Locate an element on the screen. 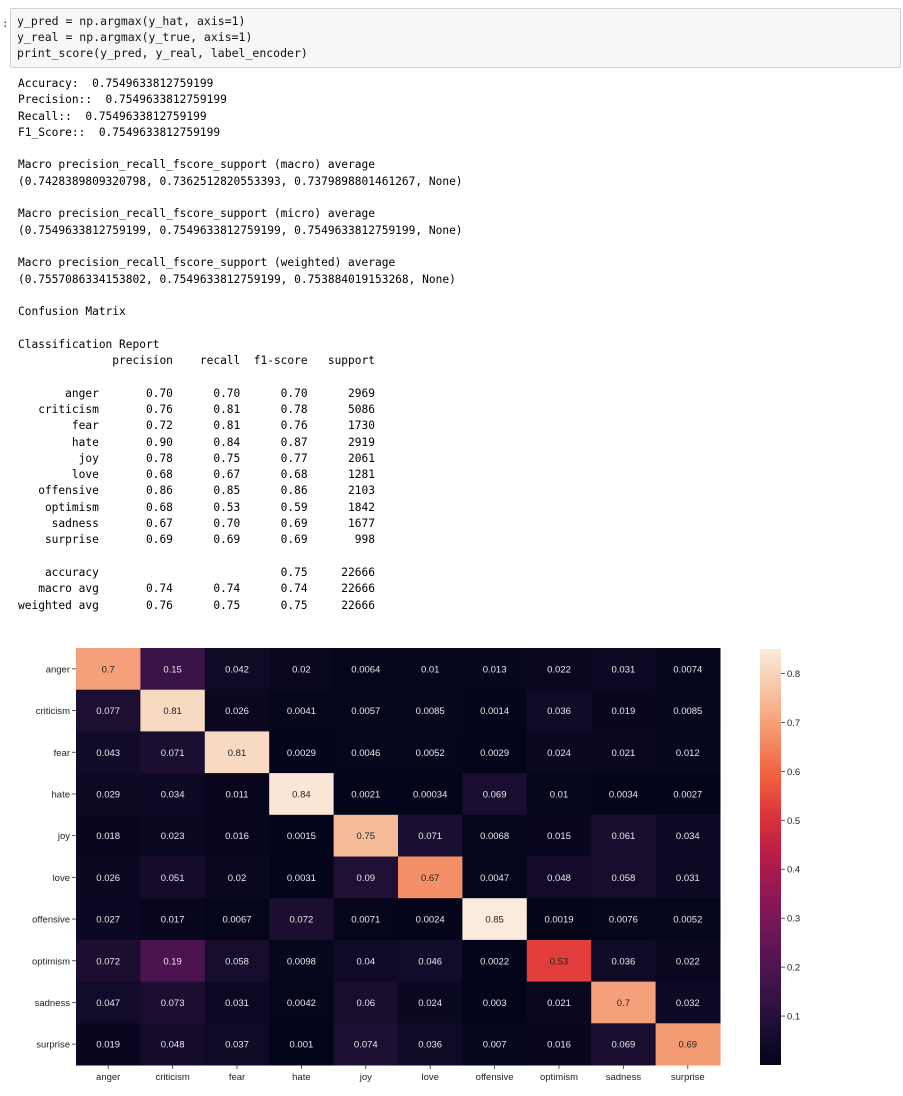  heatmap-cell-label: 0.018 is located at coordinates (108, 836).